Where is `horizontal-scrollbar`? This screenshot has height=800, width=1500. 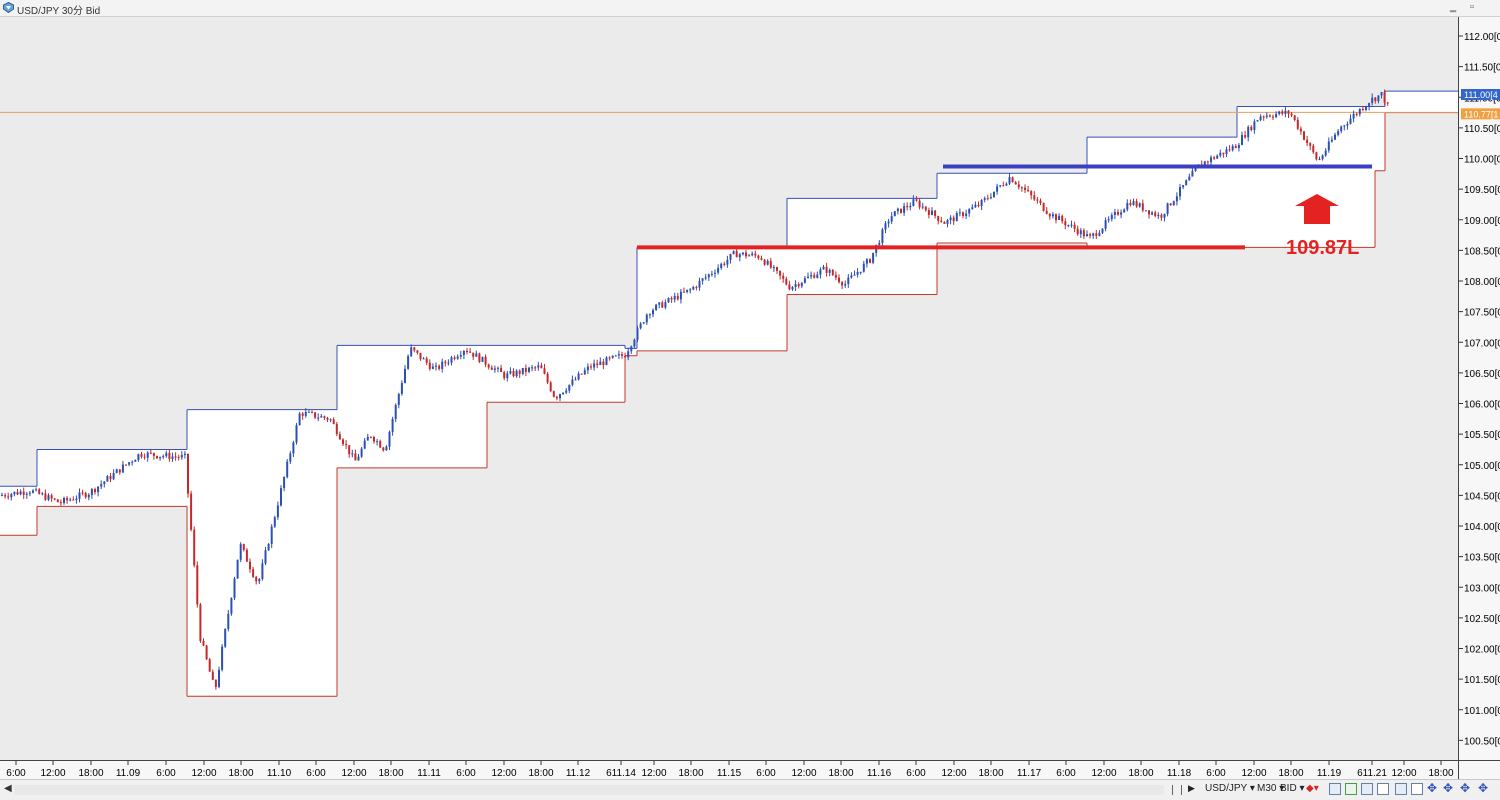 horizontal-scrollbar is located at coordinates (589, 790).